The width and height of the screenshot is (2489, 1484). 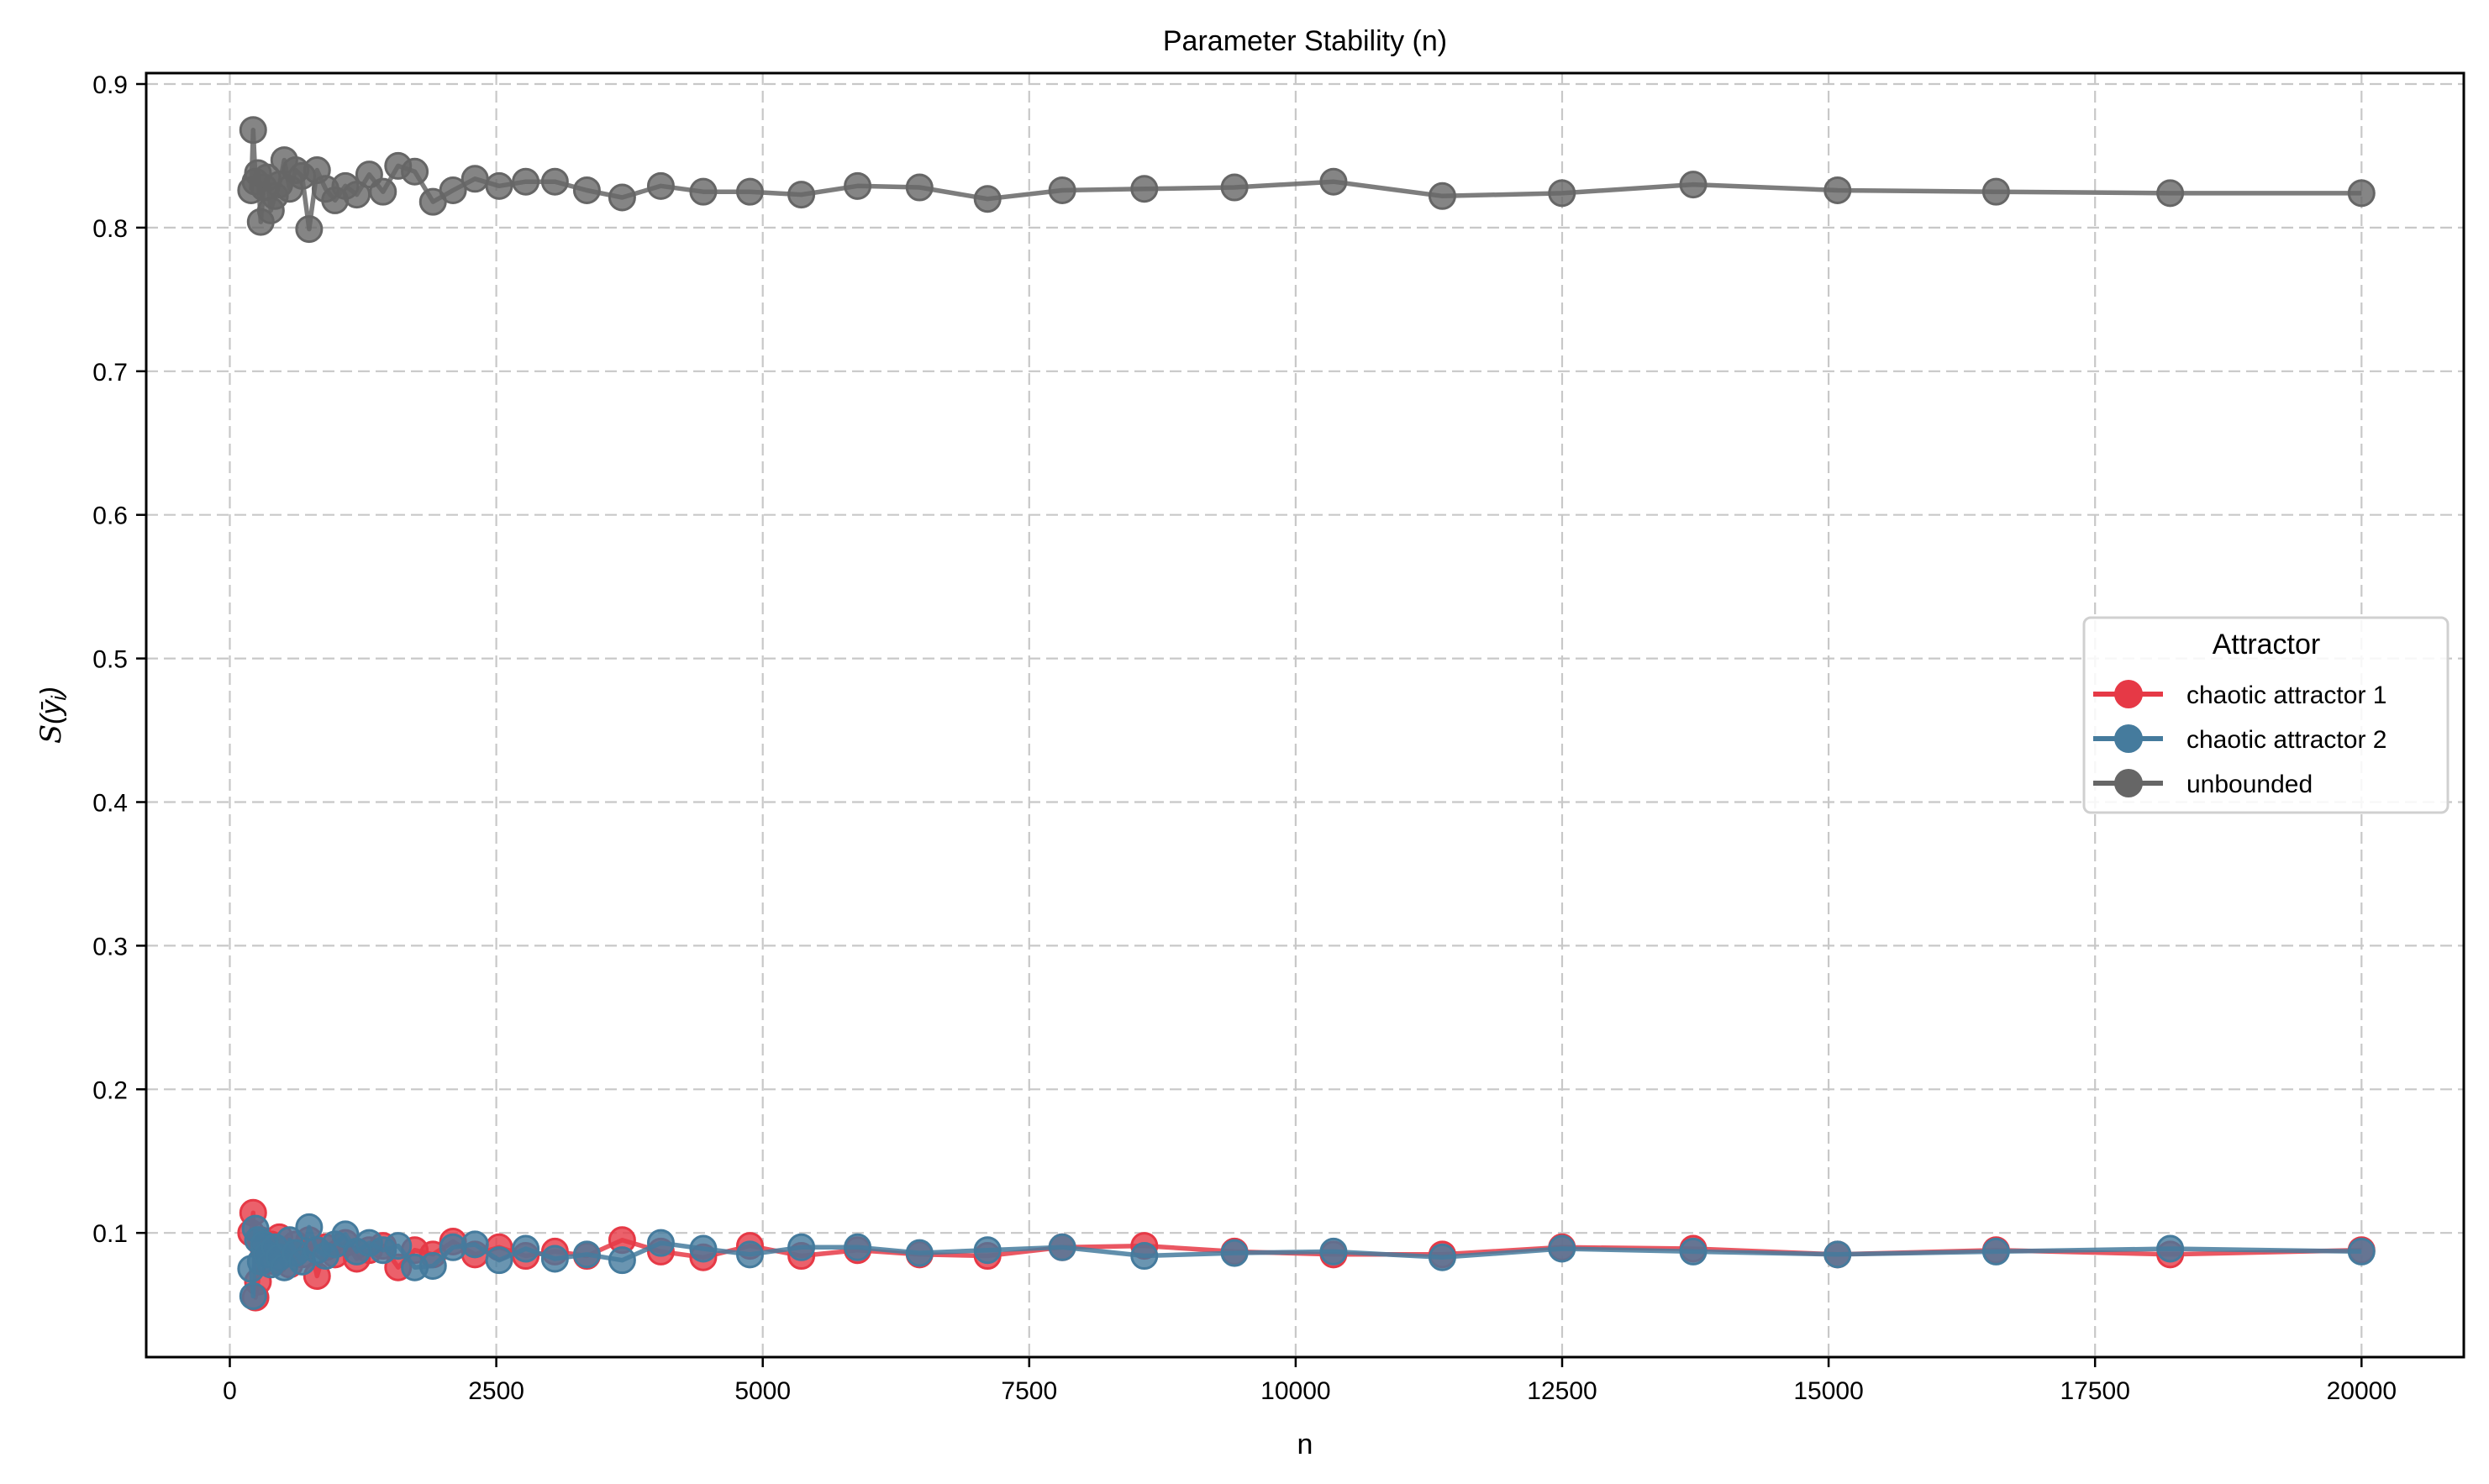 What do you see at coordinates (2362, 1391) in the screenshot?
I see `x-tick-label: 20000` at bounding box center [2362, 1391].